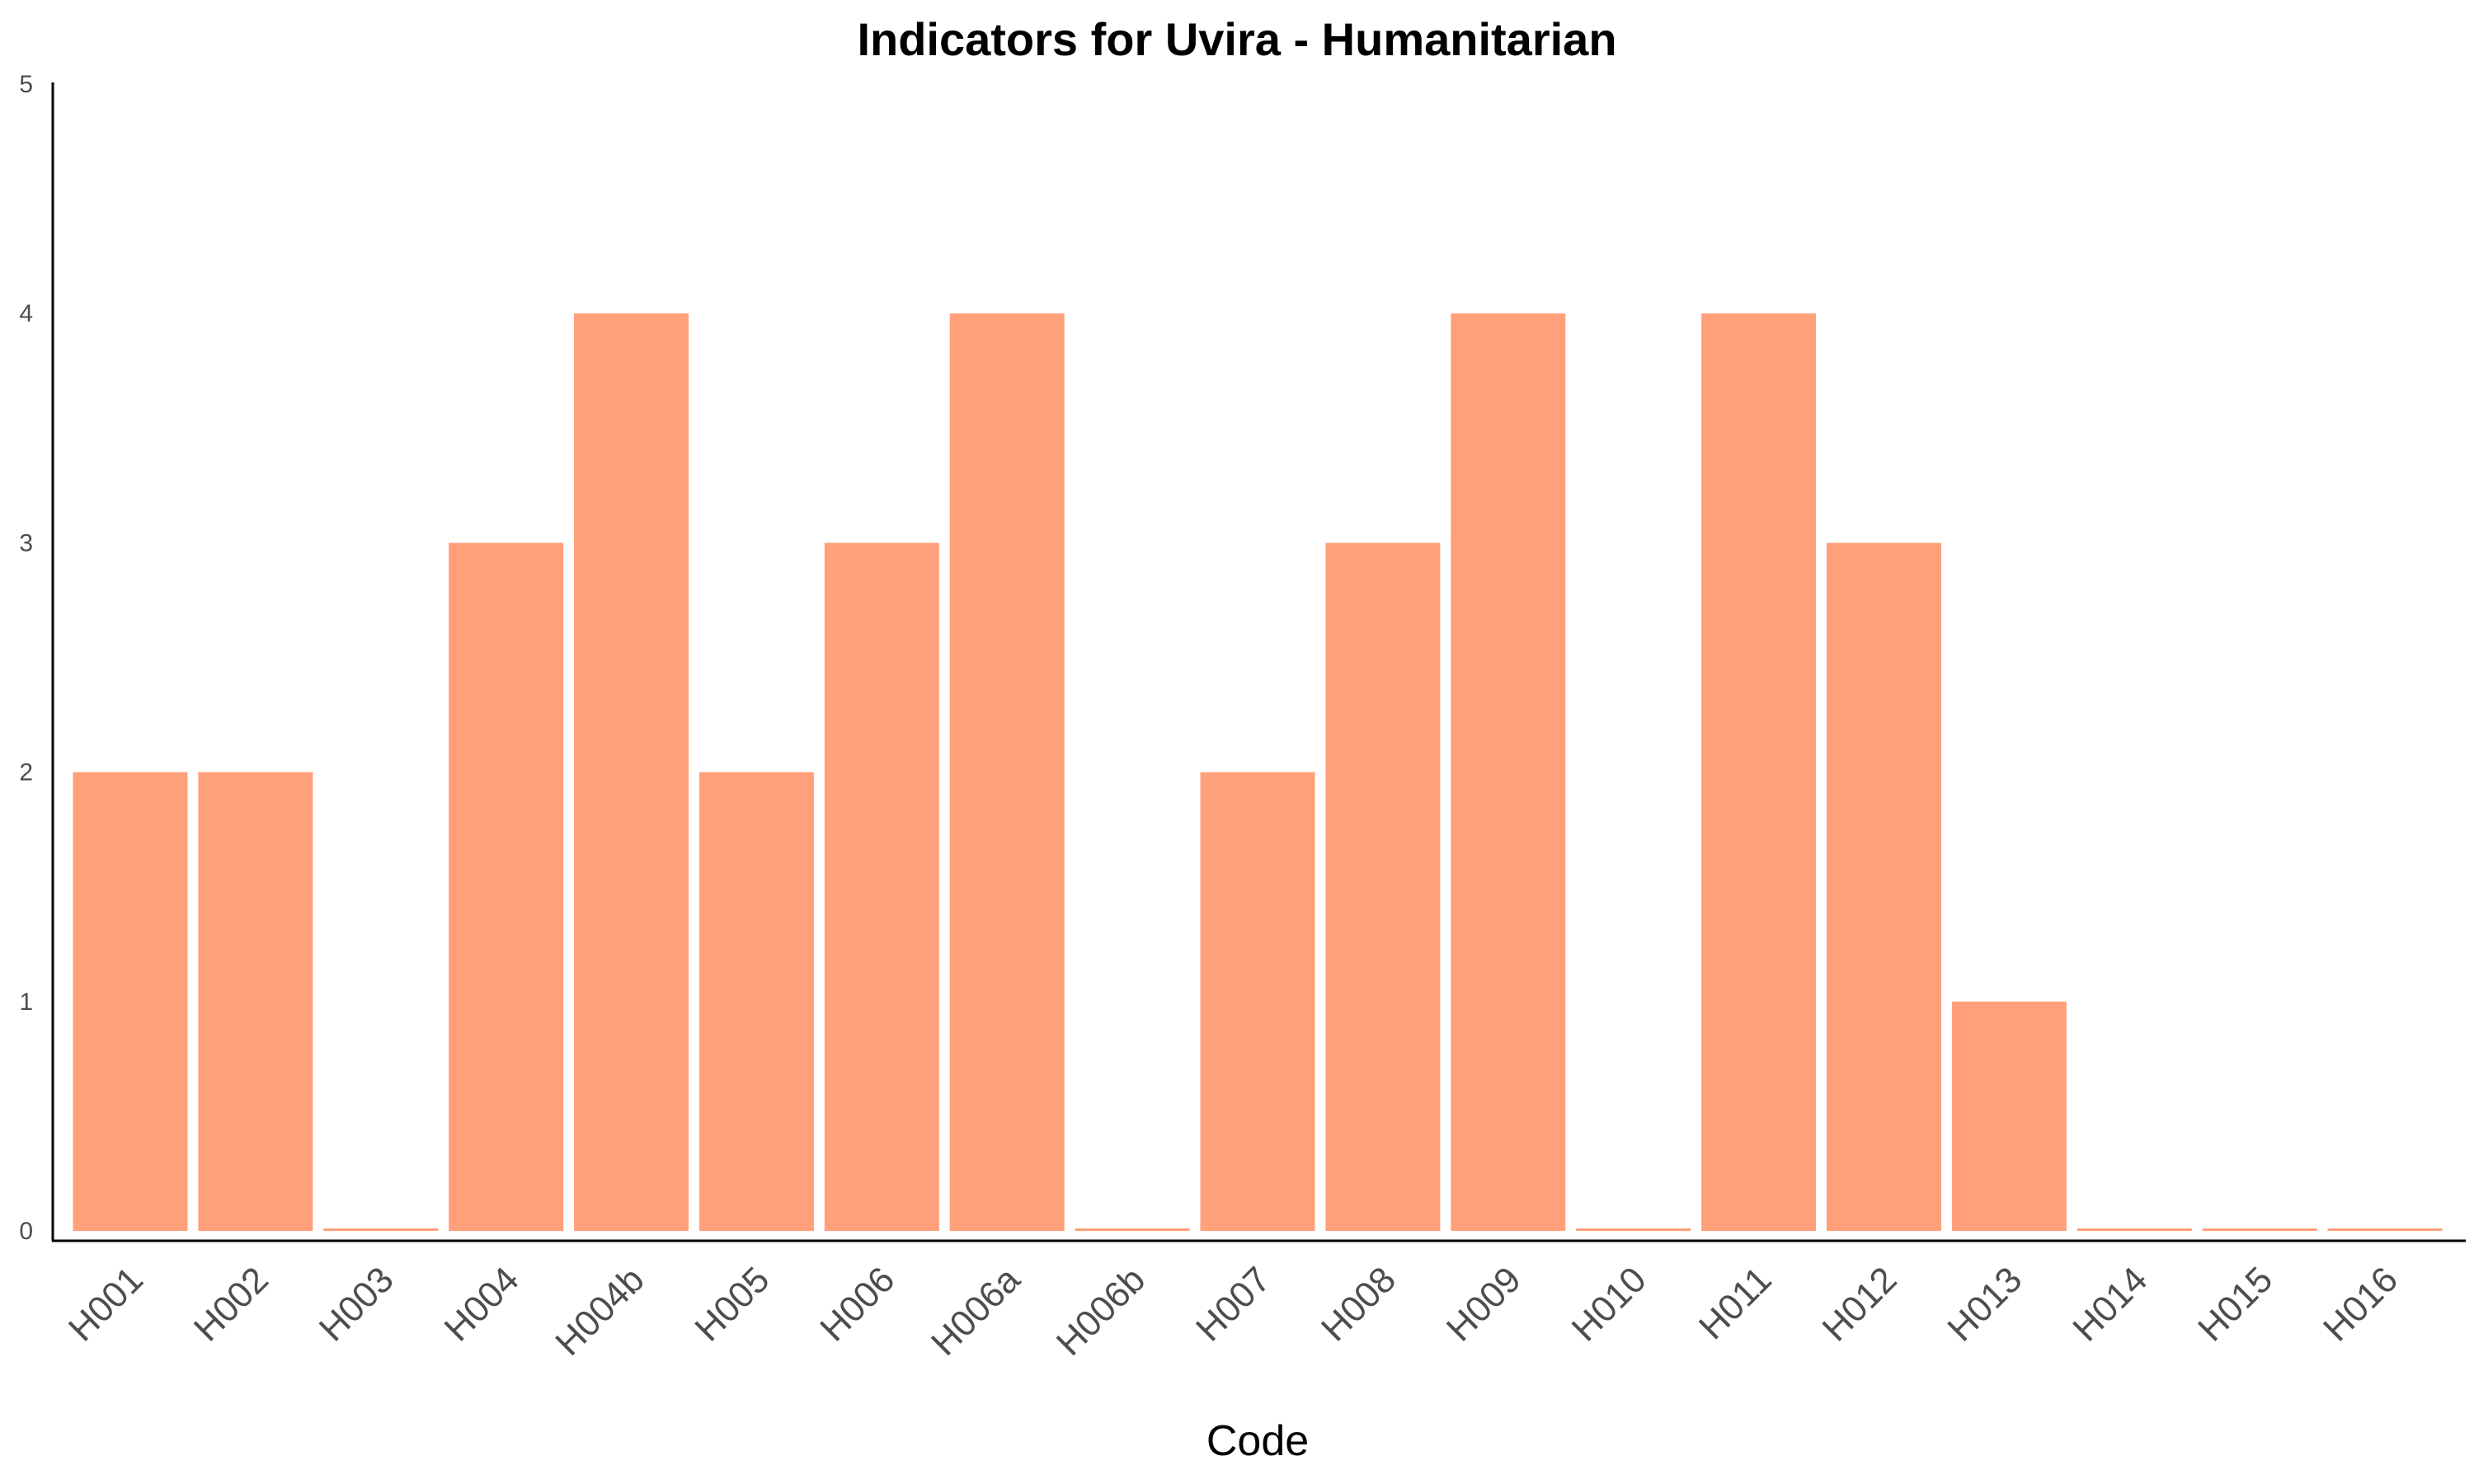  I want to click on bar-H010, so click(1633, 1229).